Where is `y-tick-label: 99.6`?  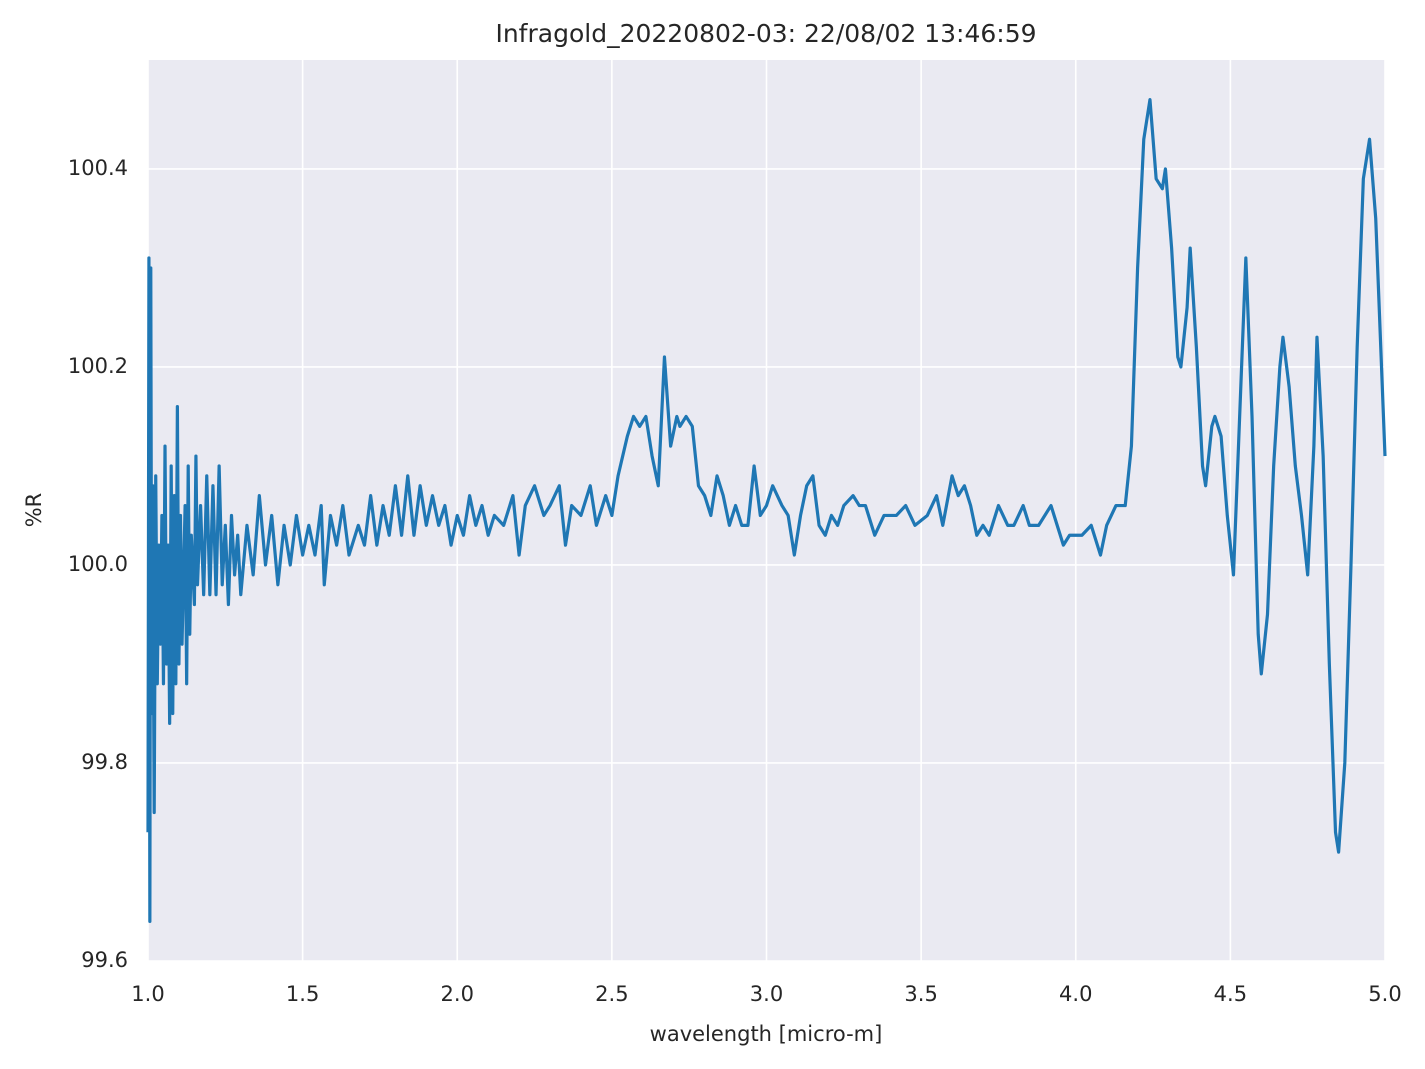
y-tick-label: 99.6 is located at coordinates (104, 960).